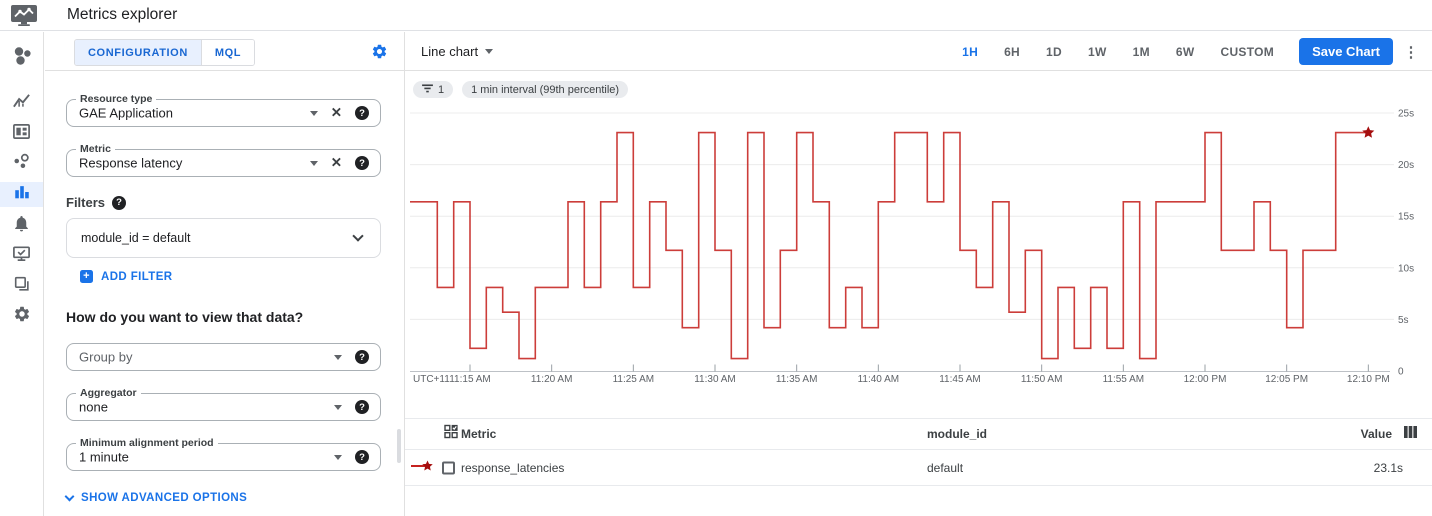  What do you see at coordinates (223, 160) in the screenshot?
I see `metric-field: Metric Response latency ✕ ?` at bounding box center [223, 160].